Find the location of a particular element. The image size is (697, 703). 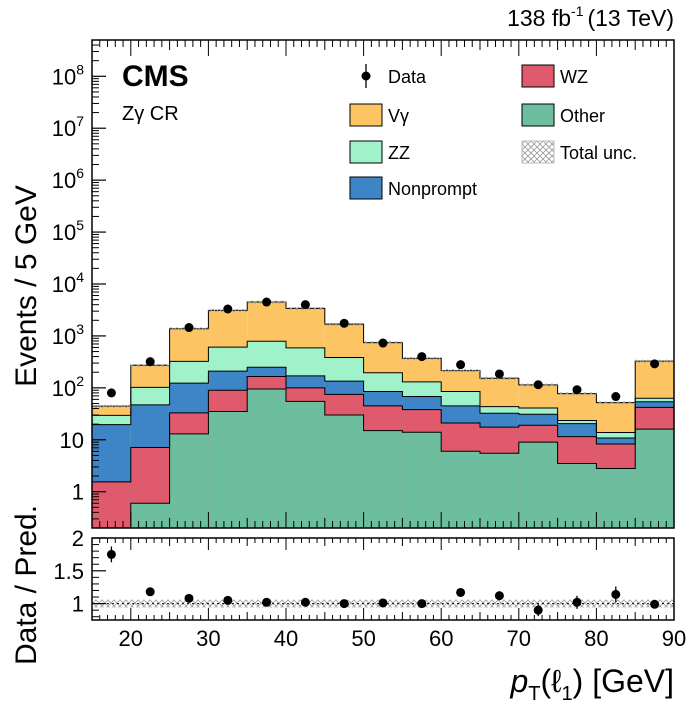

x-axis-title: pT(ℓ1) [GeV] is located at coordinates (592, 683).